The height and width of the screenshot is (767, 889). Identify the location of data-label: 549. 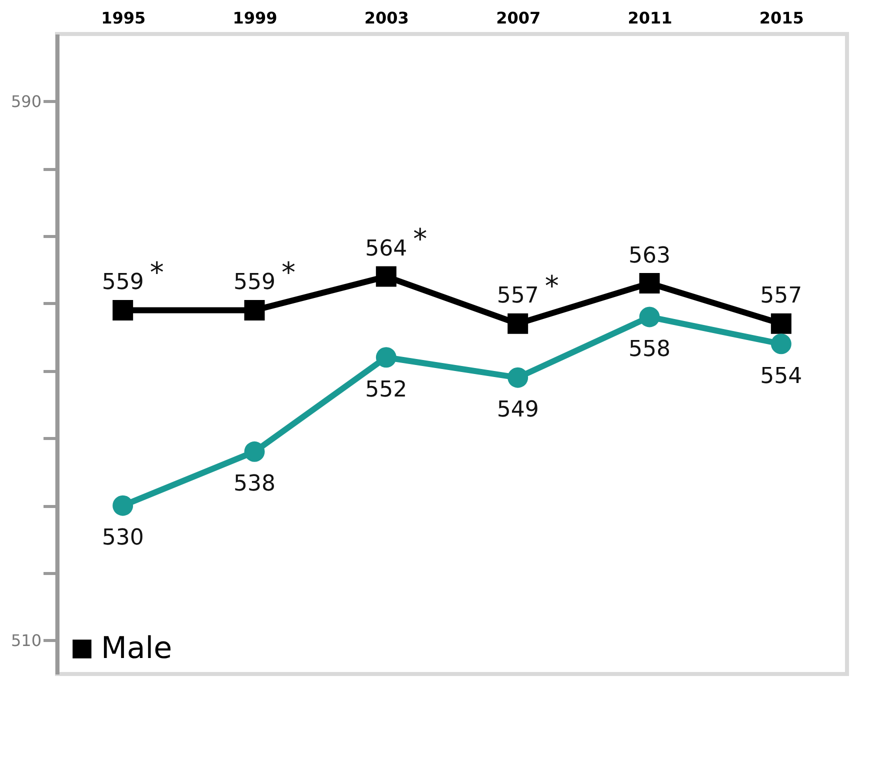
(517, 410).